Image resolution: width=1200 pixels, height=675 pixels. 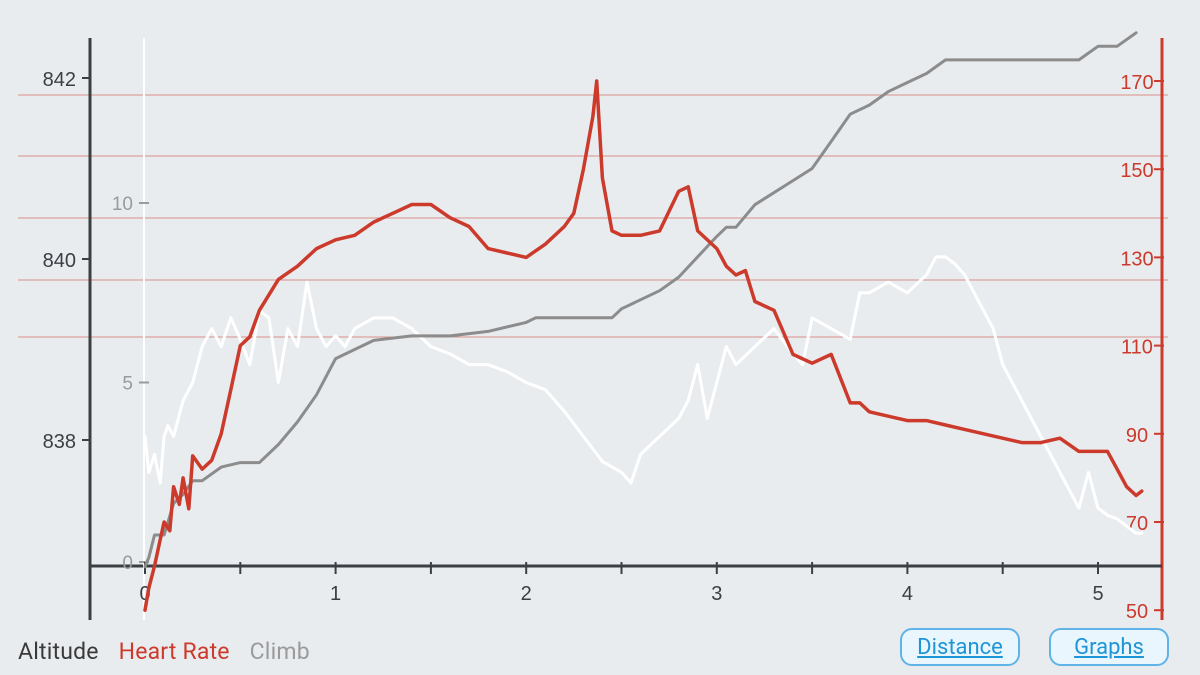 What do you see at coordinates (279, 651) in the screenshot?
I see `legend-climb: Climb` at bounding box center [279, 651].